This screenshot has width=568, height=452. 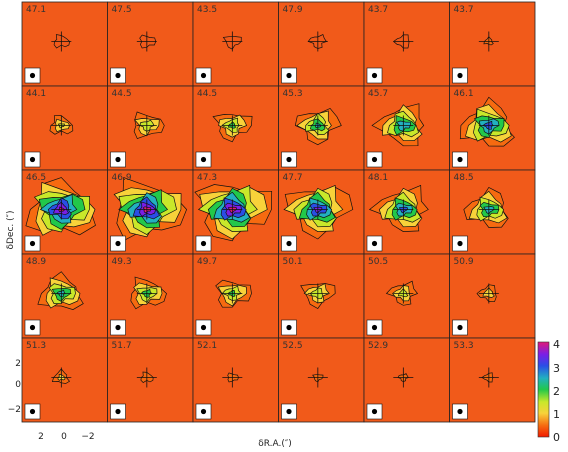 What do you see at coordinates (556, 368) in the screenshot?
I see `colorbar-tick-label: 3` at bounding box center [556, 368].